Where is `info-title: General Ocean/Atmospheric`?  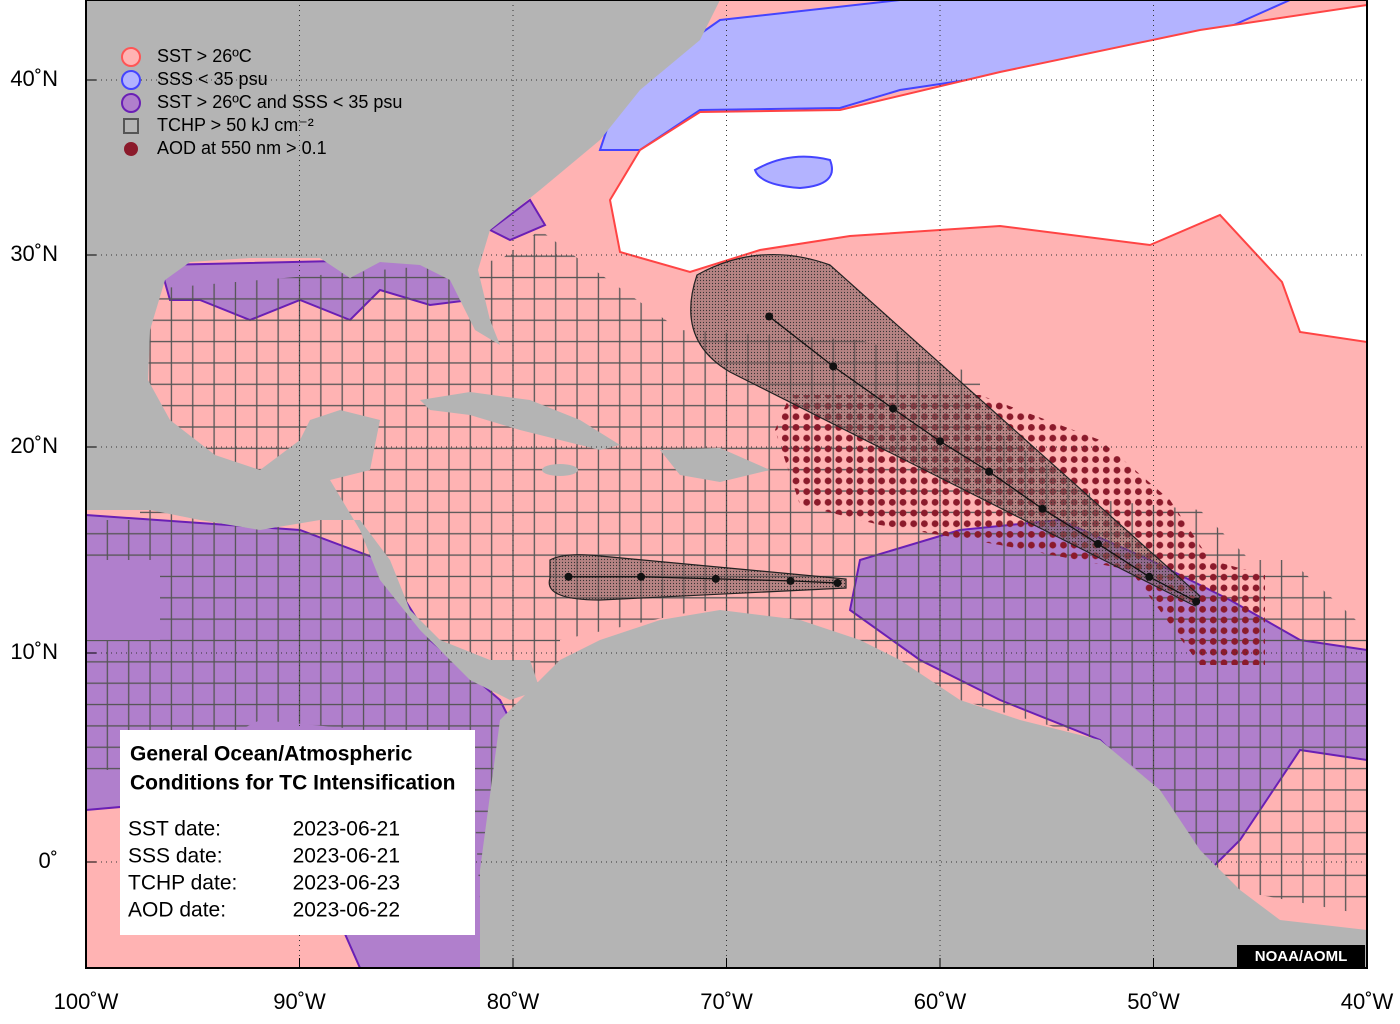
info-title: General Ocean/Atmospheric is located at coordinates (271, 754).